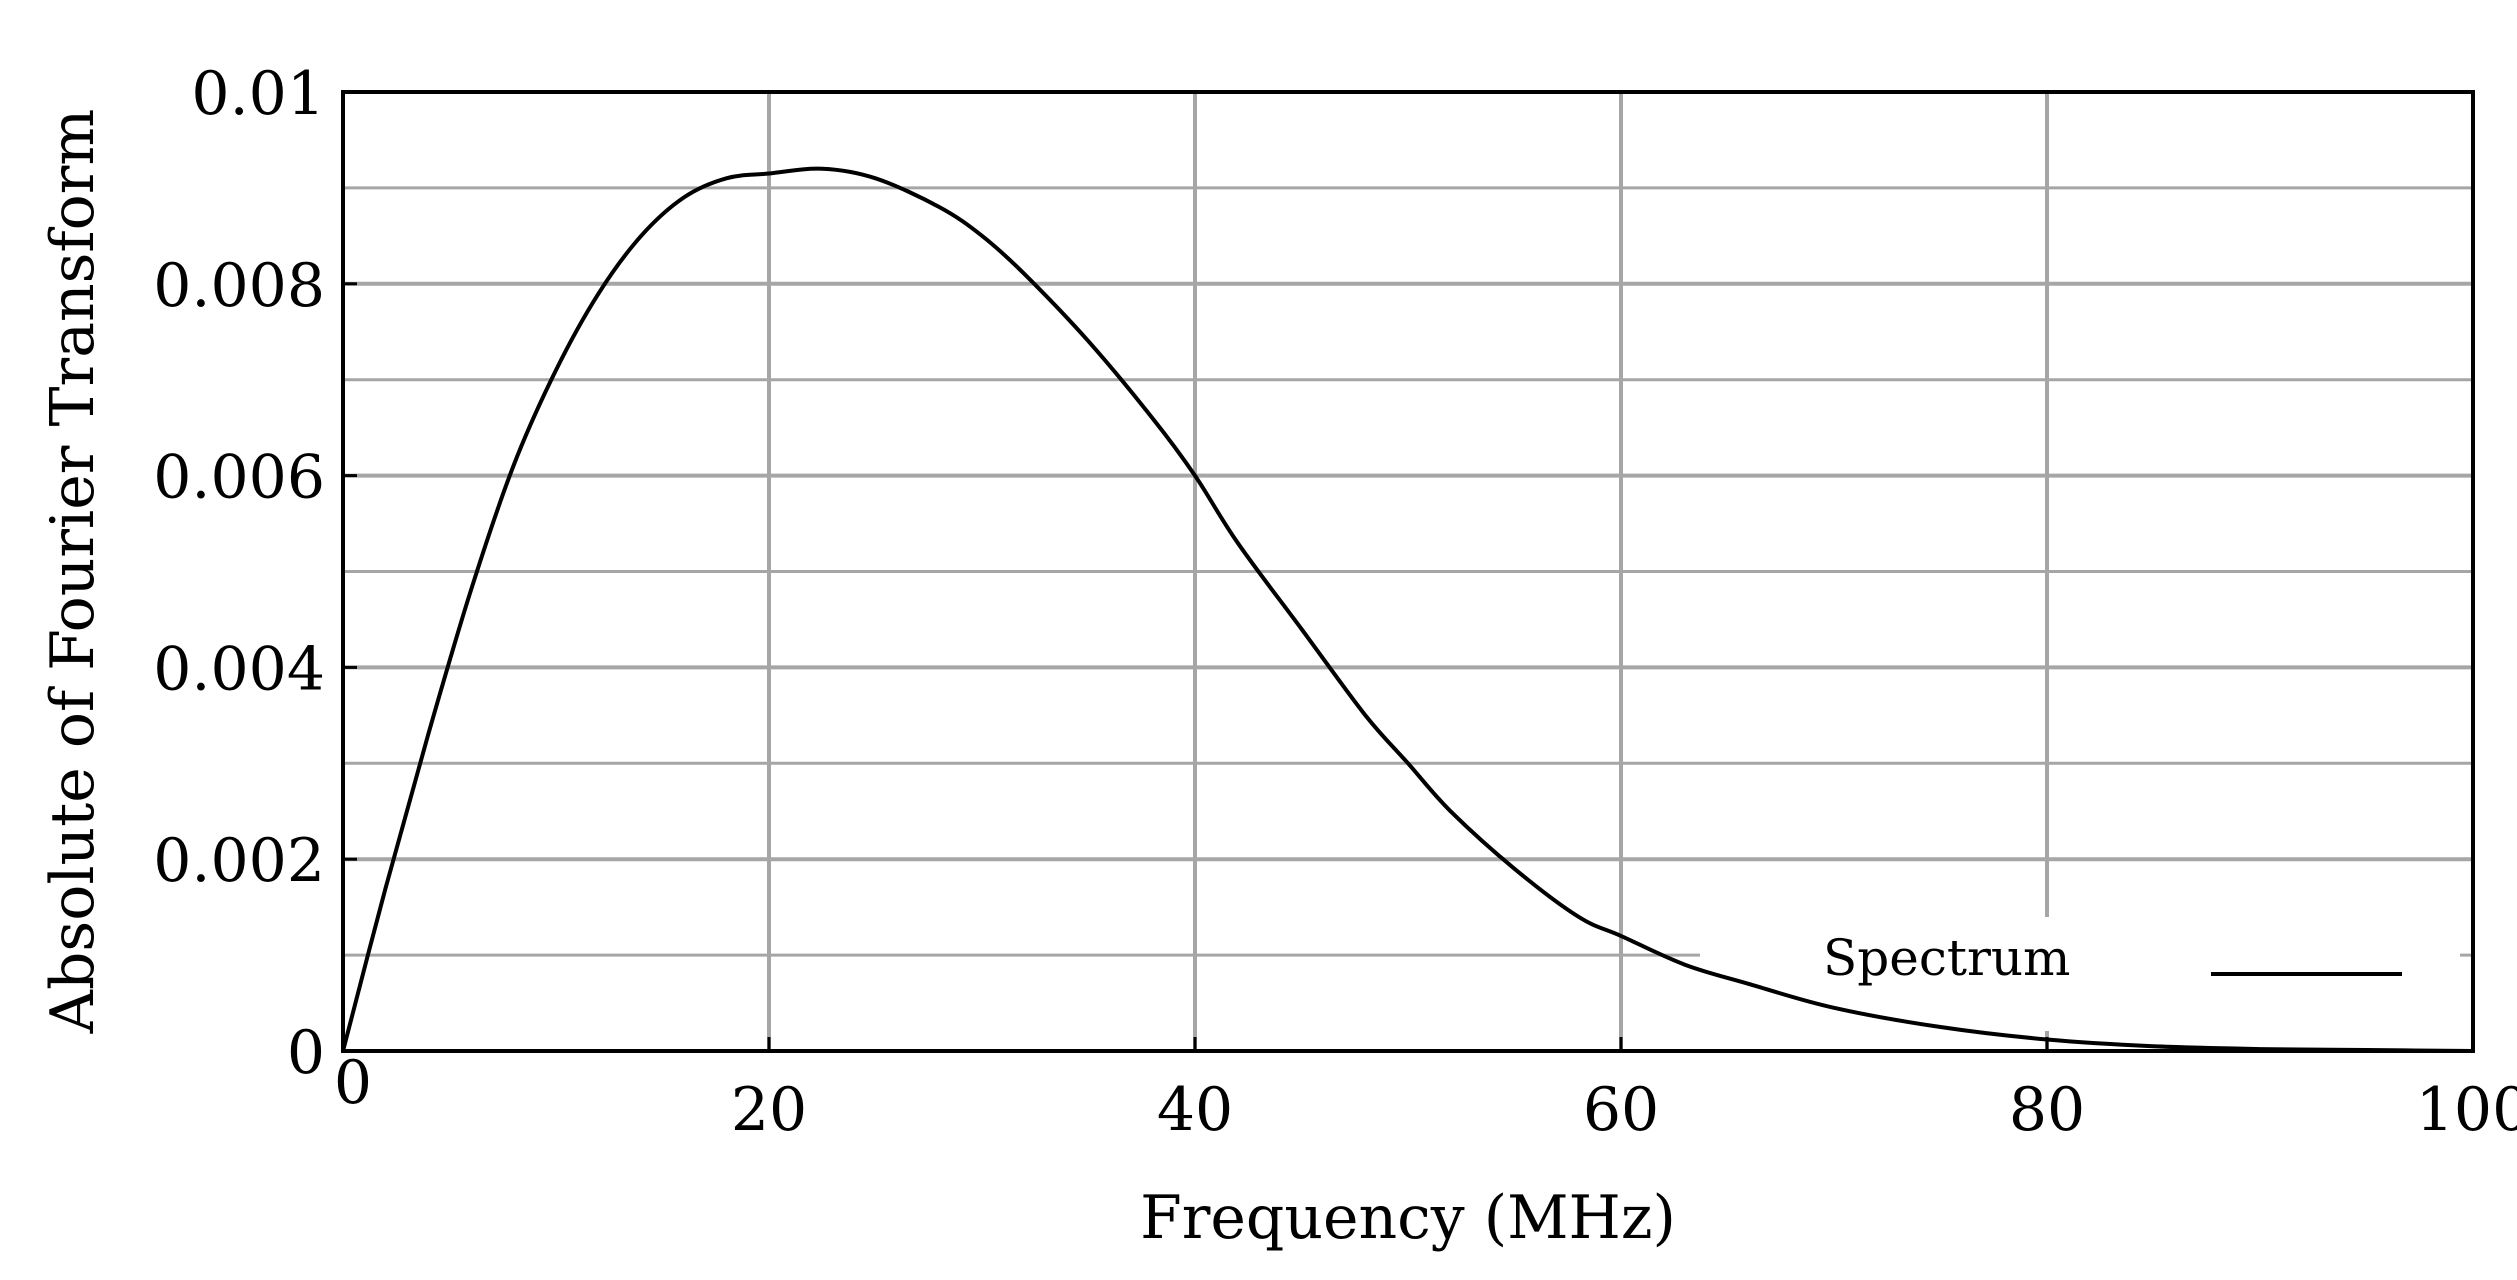 The width and height of the screenshot is (2517, 1280). I want to click on y-tick-label: 0.01, so click(258, 94).